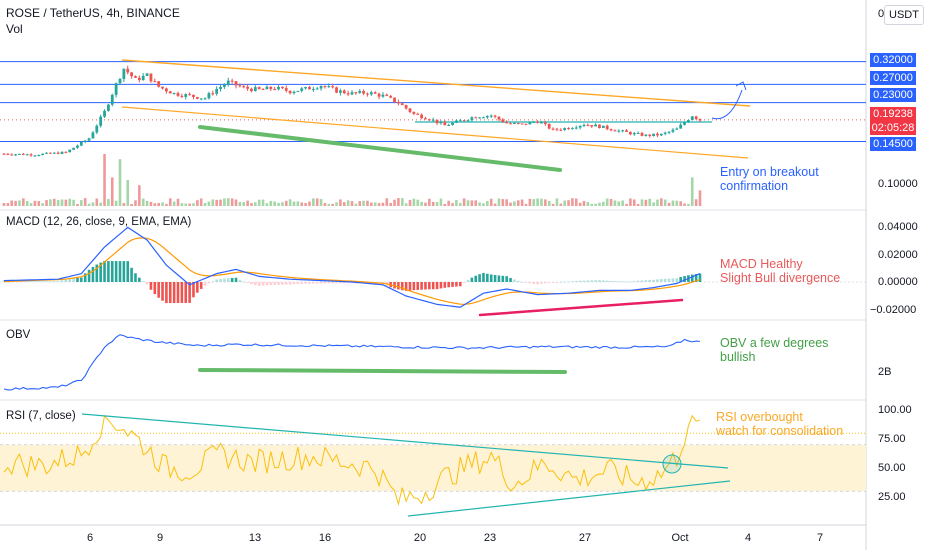  Describe the element at coordinates (41, 416) in the screenshot. I see `rsi-label: RSI (7, close)` at that location.